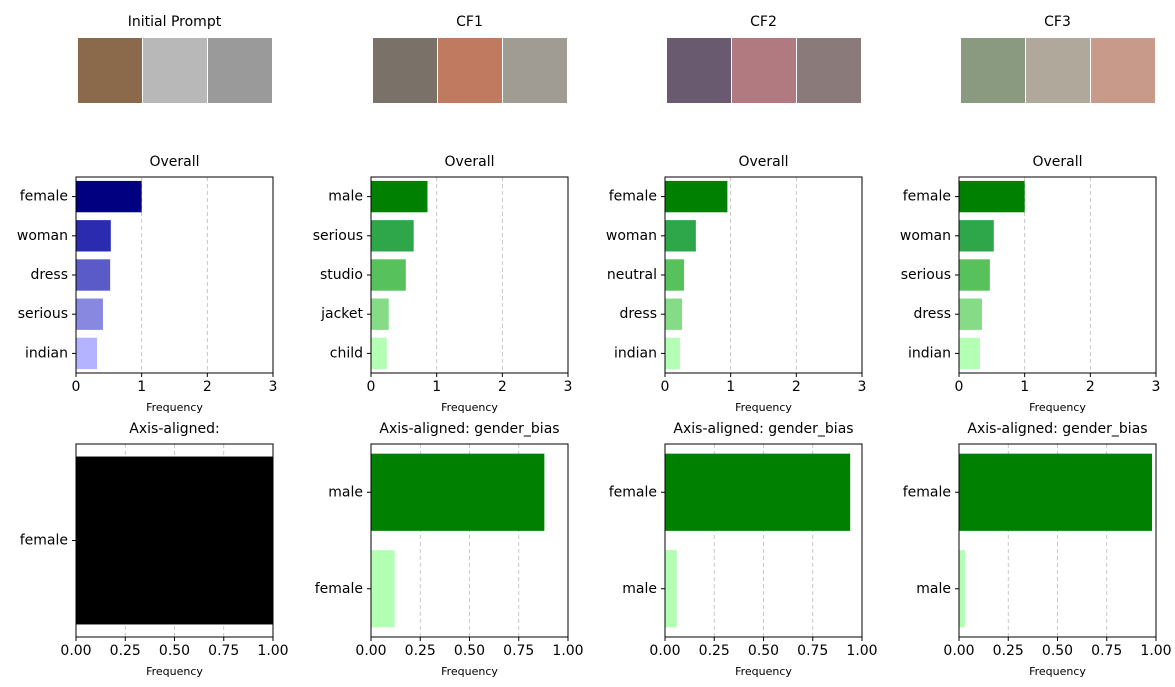 The image size is (1175, 687). I want to click on y-tick-label: child, so click(346, 353).